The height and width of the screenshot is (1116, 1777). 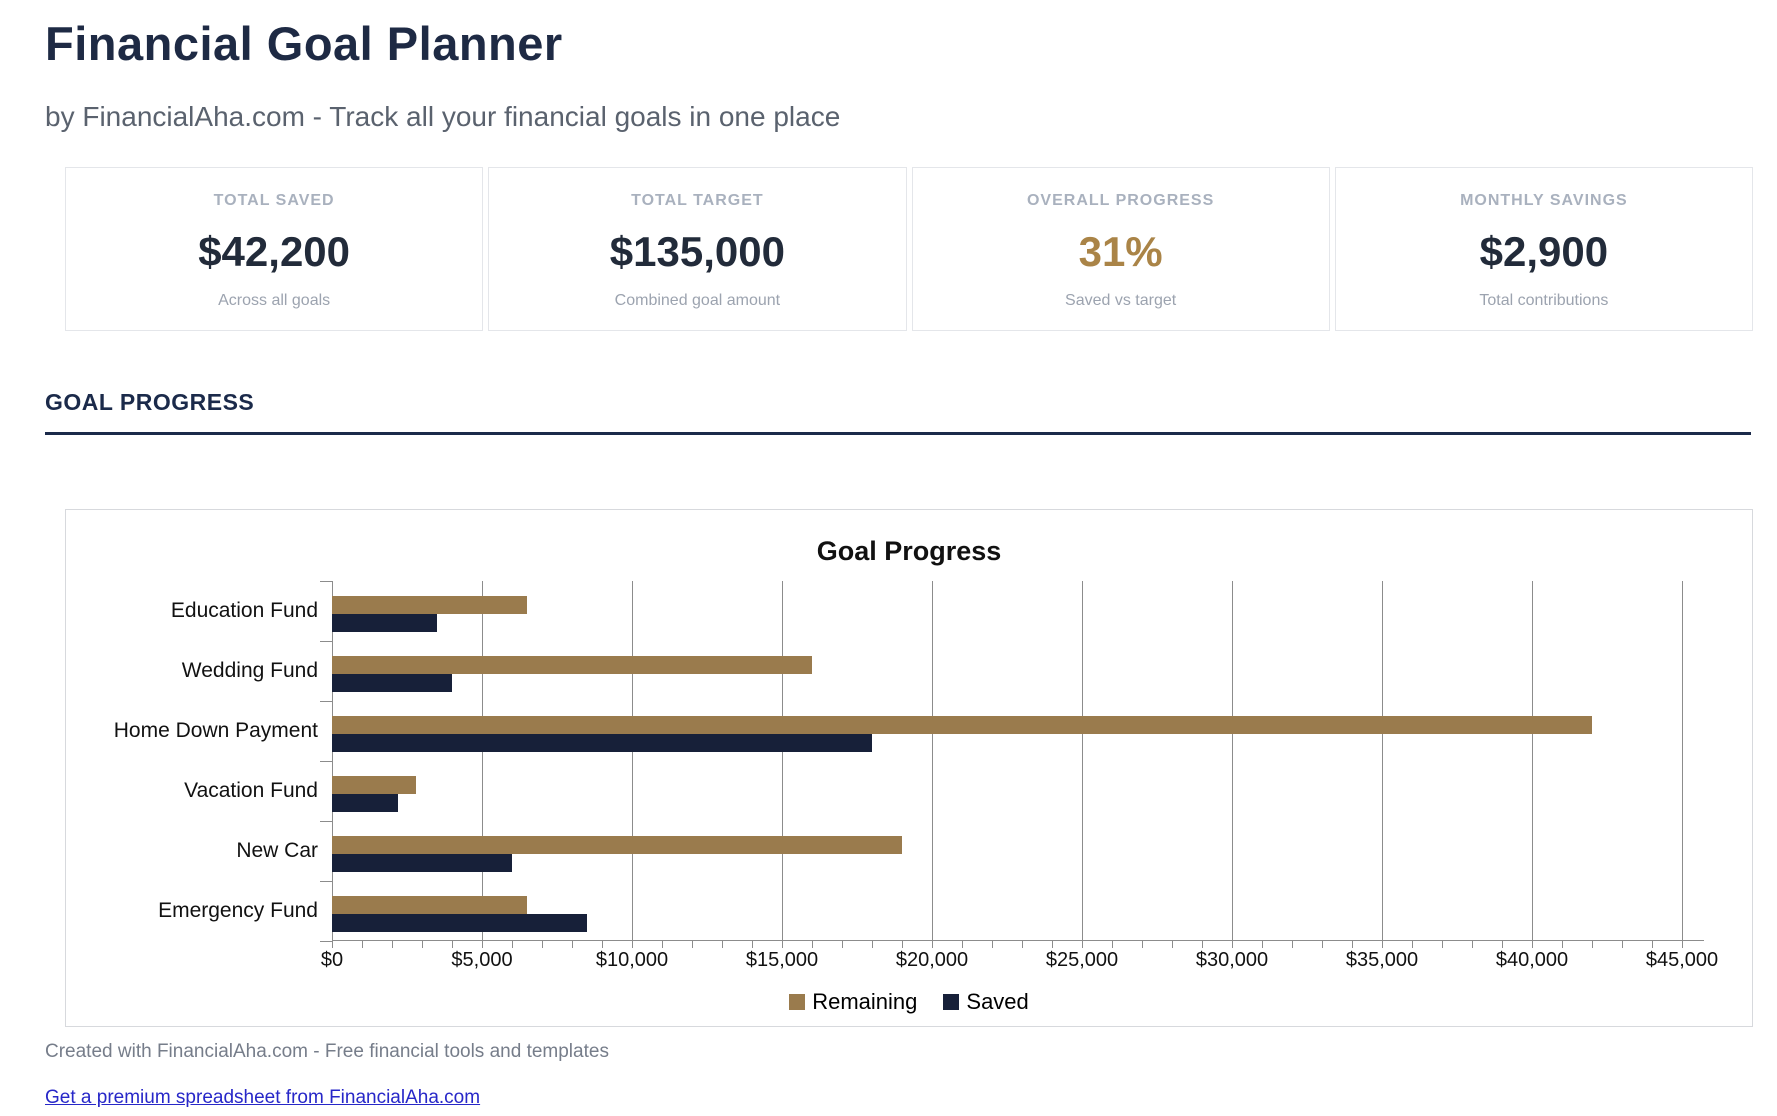 I want to click on legend-item-remaining: Remaining, so click(x=853, y=1002).